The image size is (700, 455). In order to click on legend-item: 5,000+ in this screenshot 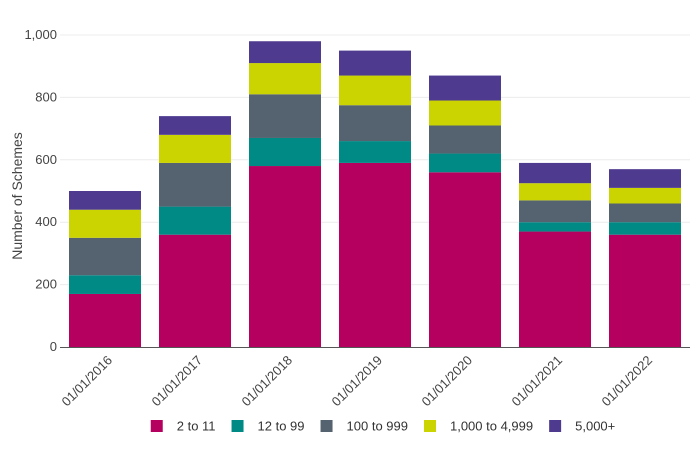, I will do `click(582, 426)`.